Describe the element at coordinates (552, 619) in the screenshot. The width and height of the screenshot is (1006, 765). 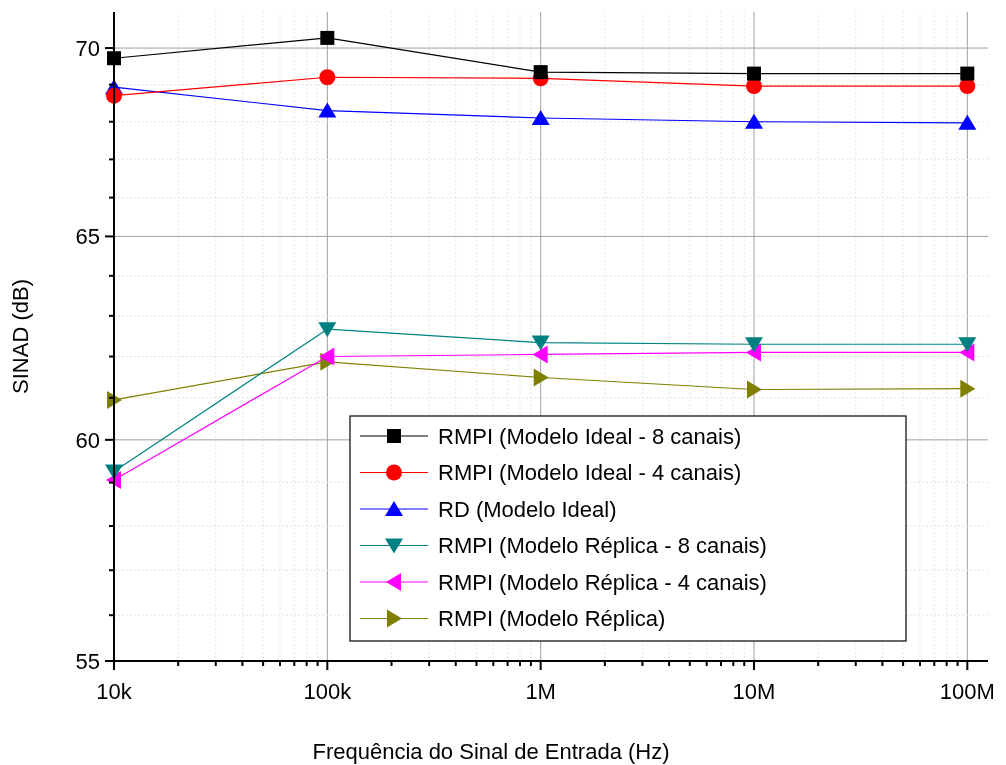
I see `legend-label: RMPI (Modelo Réplica)` at that location.